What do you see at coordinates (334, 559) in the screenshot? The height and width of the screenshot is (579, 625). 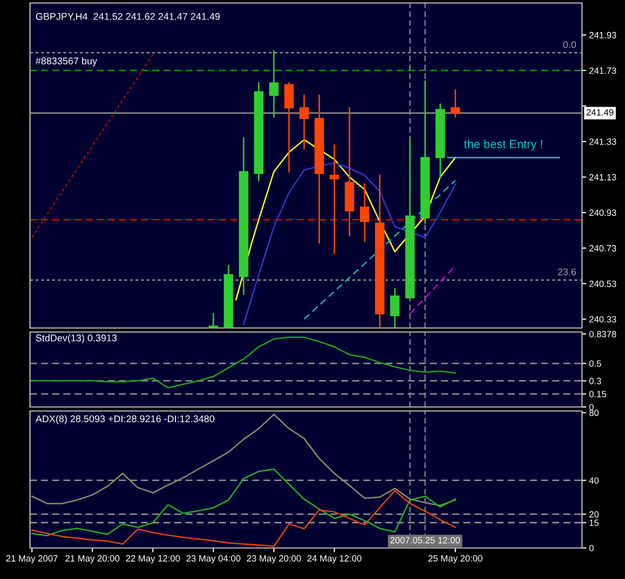 I see `x-tick-label: 24 May 12:00` at bounding box center [334, 559].